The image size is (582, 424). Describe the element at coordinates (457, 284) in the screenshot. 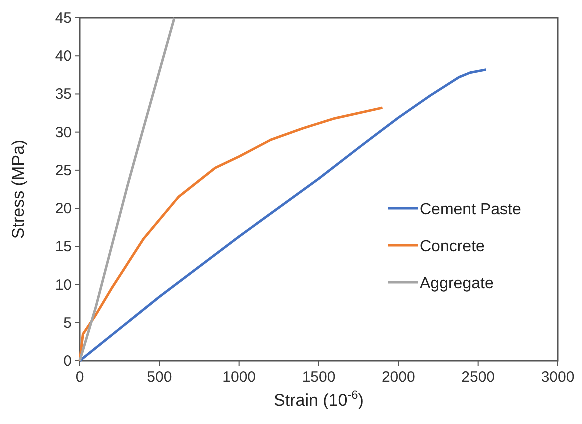

I see `legend-label: Aggregate` at that location.